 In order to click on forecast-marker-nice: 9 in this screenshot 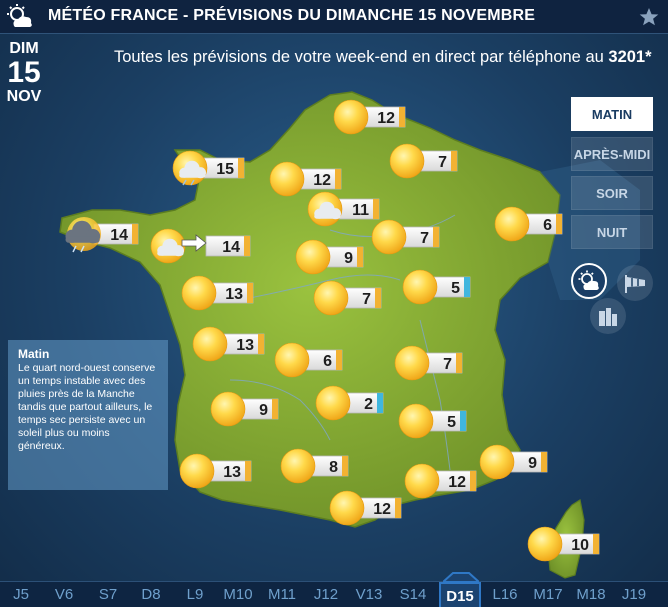, I will do `click(513, 462)`.